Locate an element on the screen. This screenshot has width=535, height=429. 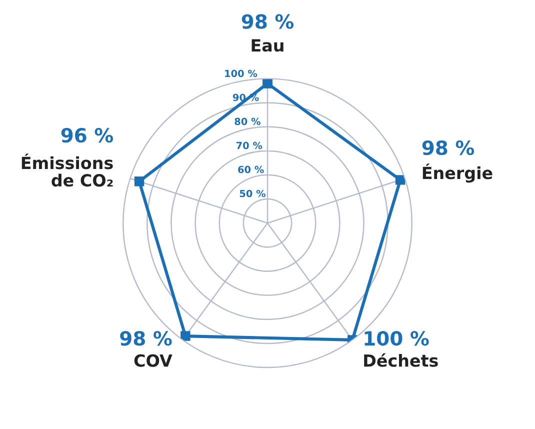
spoke-label: Eau is located at coordinates (268, 45).